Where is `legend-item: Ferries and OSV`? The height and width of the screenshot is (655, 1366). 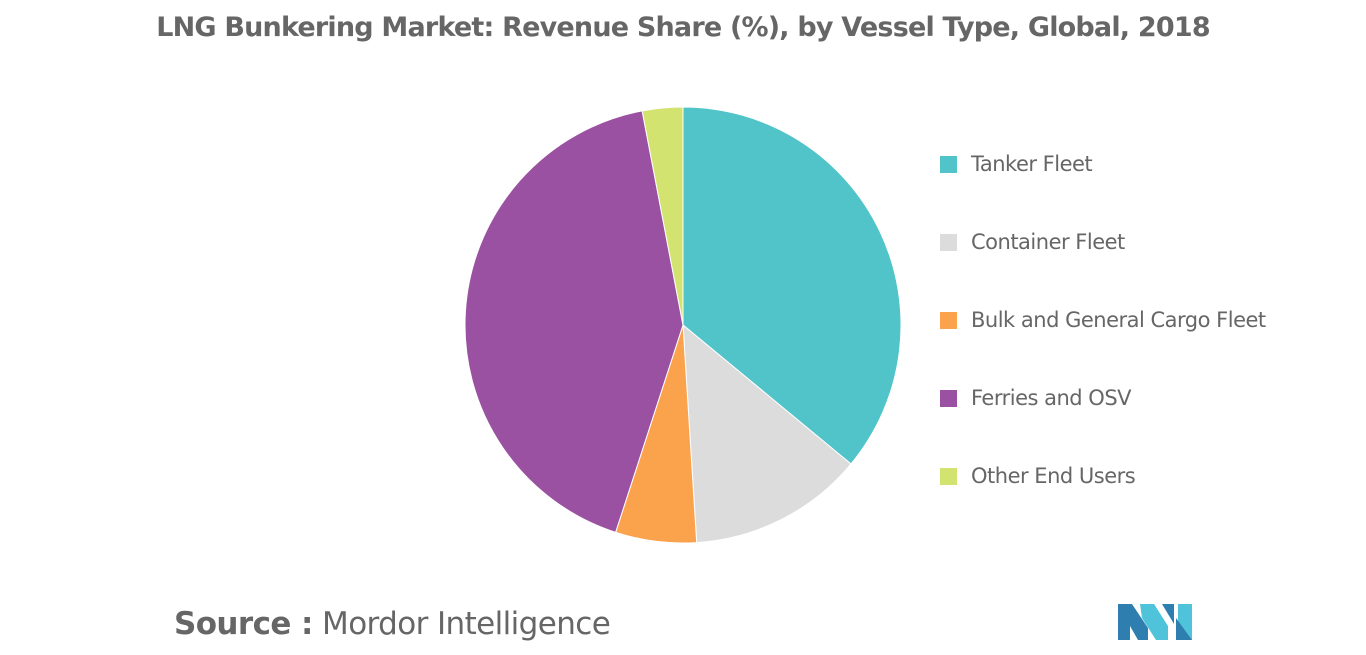
legend-item: Ferries and OSV is located at coordinates (1036, 398).